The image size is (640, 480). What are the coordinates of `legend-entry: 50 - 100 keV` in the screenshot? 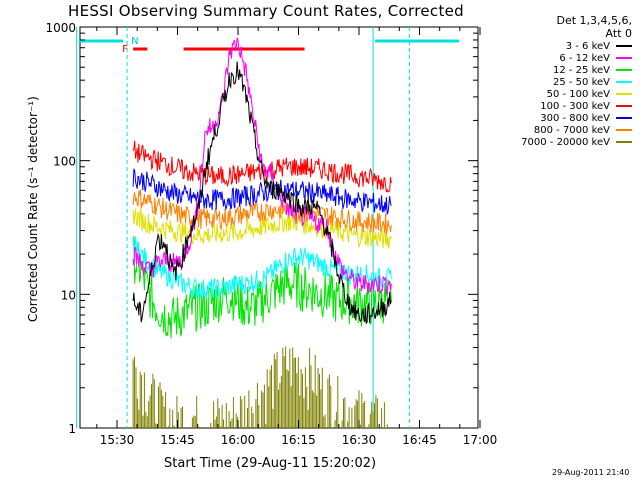 It's located at (559, 94).